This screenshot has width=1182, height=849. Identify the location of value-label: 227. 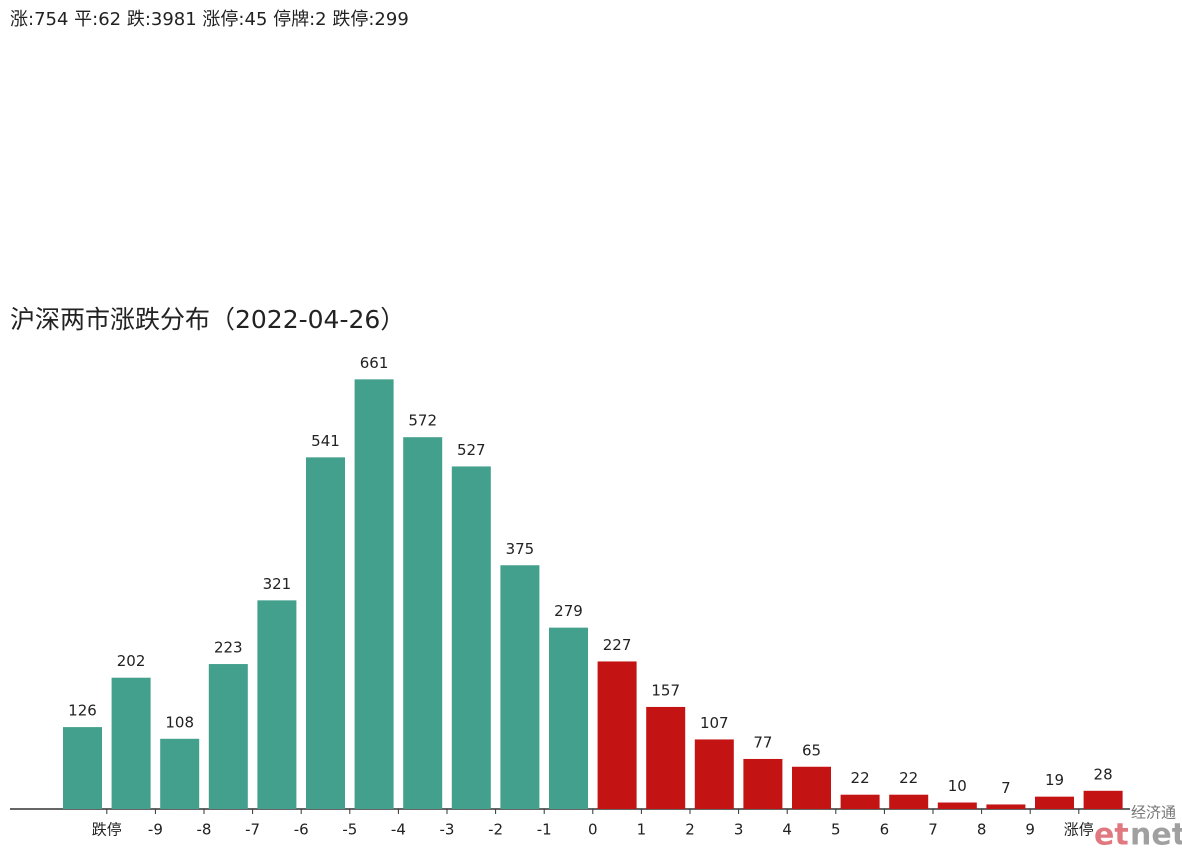
(617, 645).